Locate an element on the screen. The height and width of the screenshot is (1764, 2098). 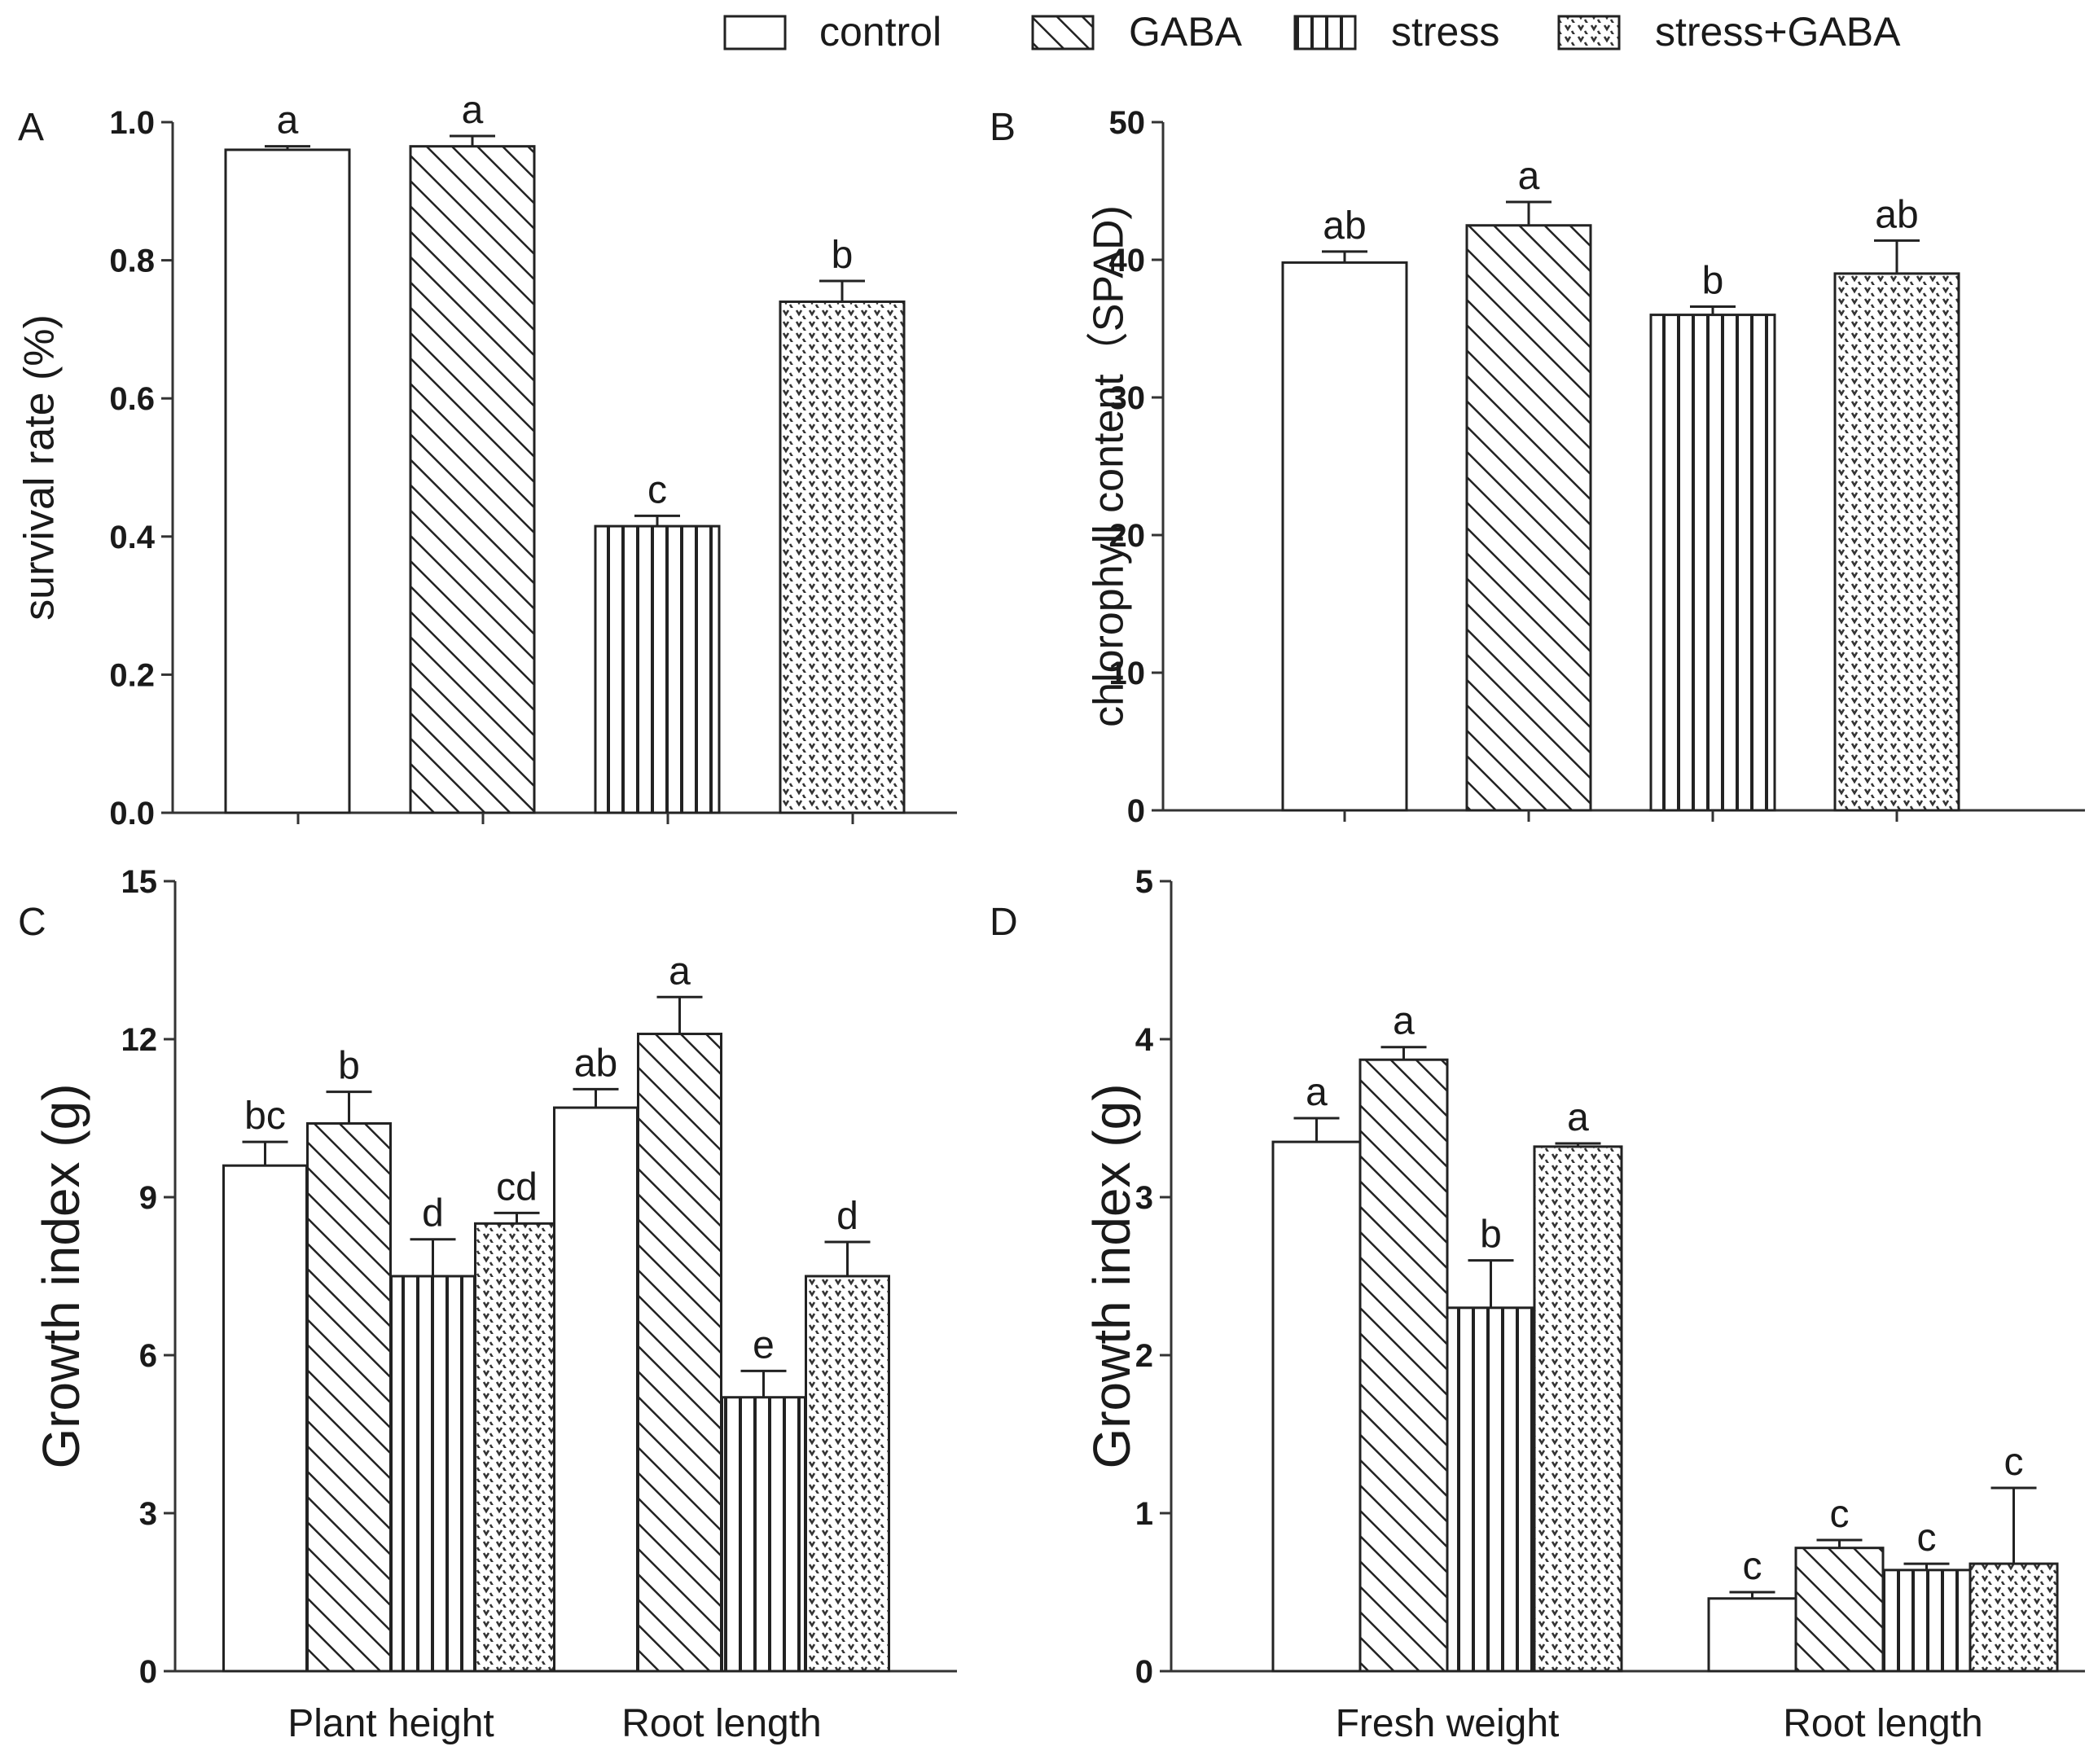
panel-a-bar-control is located at coordinates (287, 481).